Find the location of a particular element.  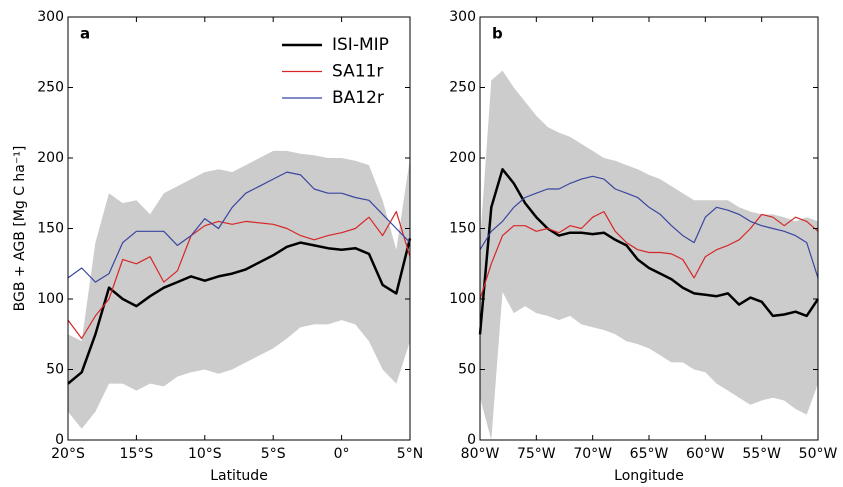

x-tick-label: 50°W is located at coordinates (818, 454).